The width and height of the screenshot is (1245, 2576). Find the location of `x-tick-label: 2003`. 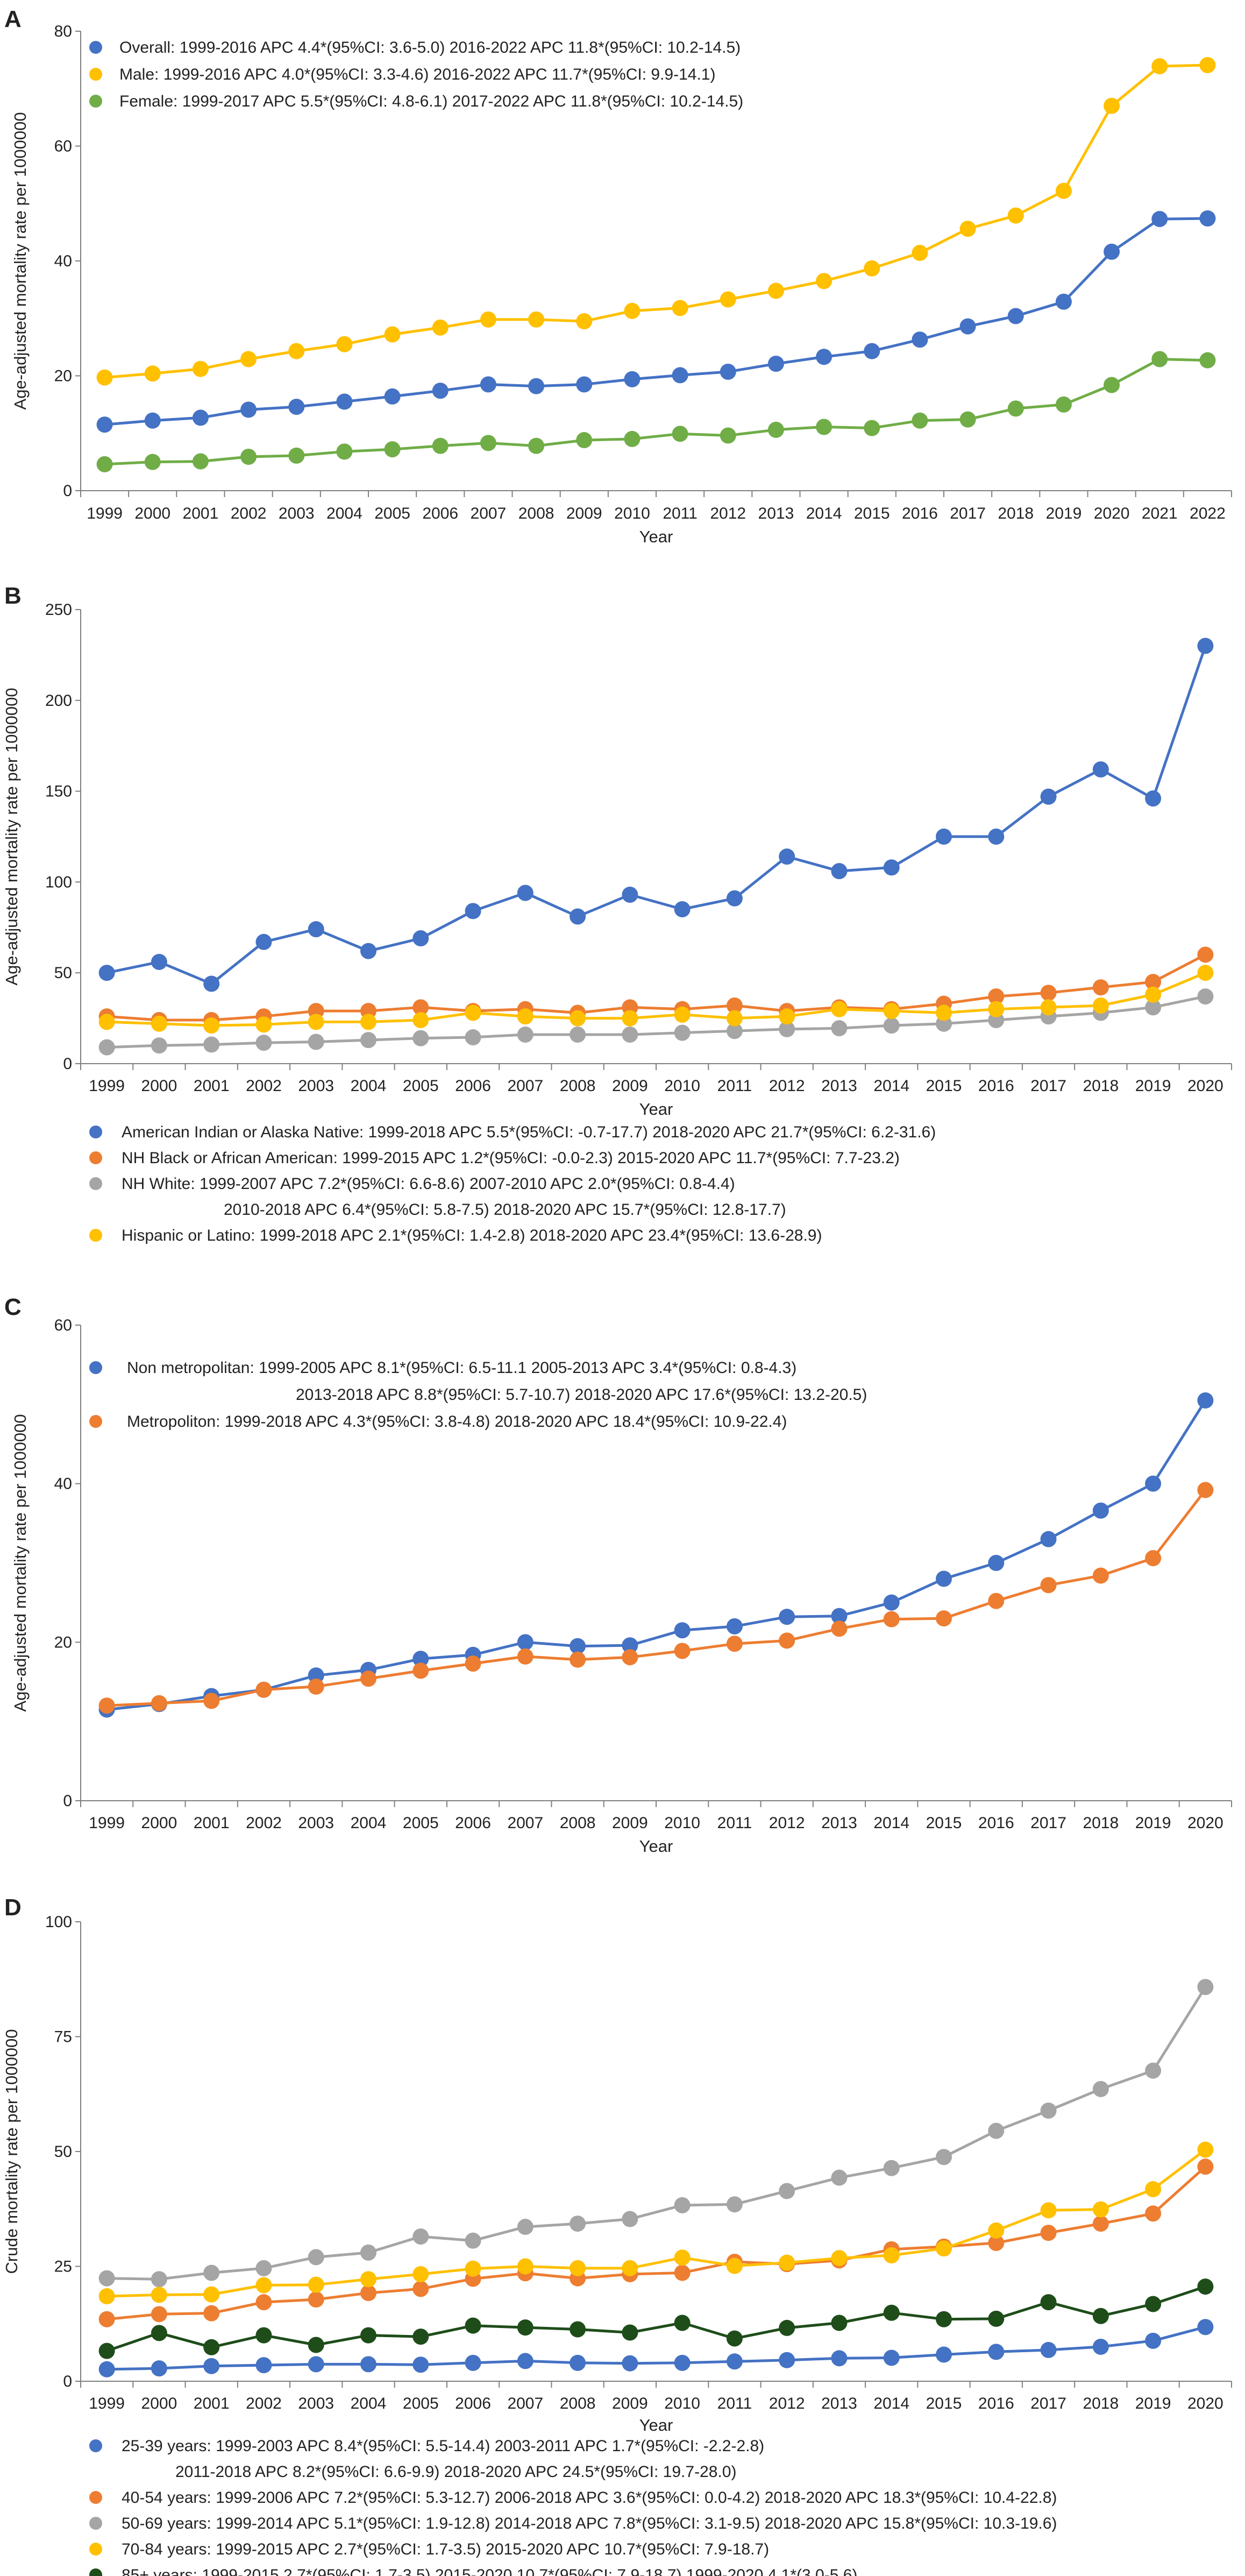

x-tick-label: 2003 is located at coordinates (316, 1823).